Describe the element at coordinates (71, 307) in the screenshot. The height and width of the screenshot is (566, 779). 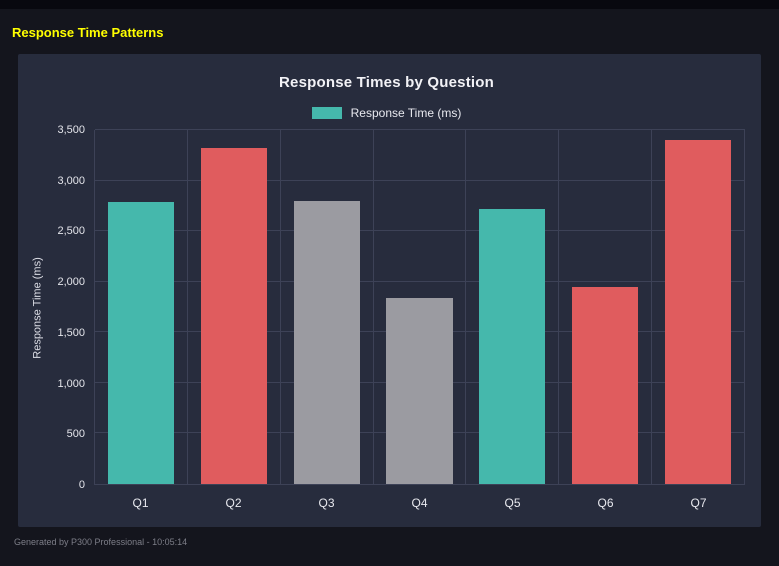
I see `y-axis-tick-labels: 0 500 1,000 1,500 2,000 2,500 3,000 3,500` at that location.